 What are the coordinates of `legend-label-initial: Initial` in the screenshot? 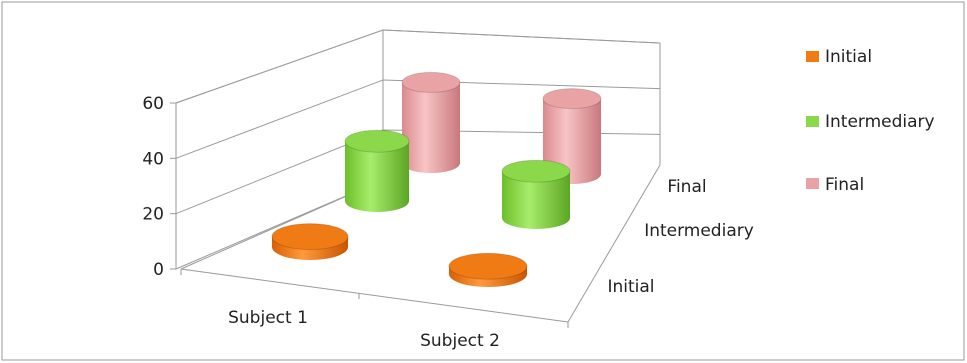 It's located at (848, 57).